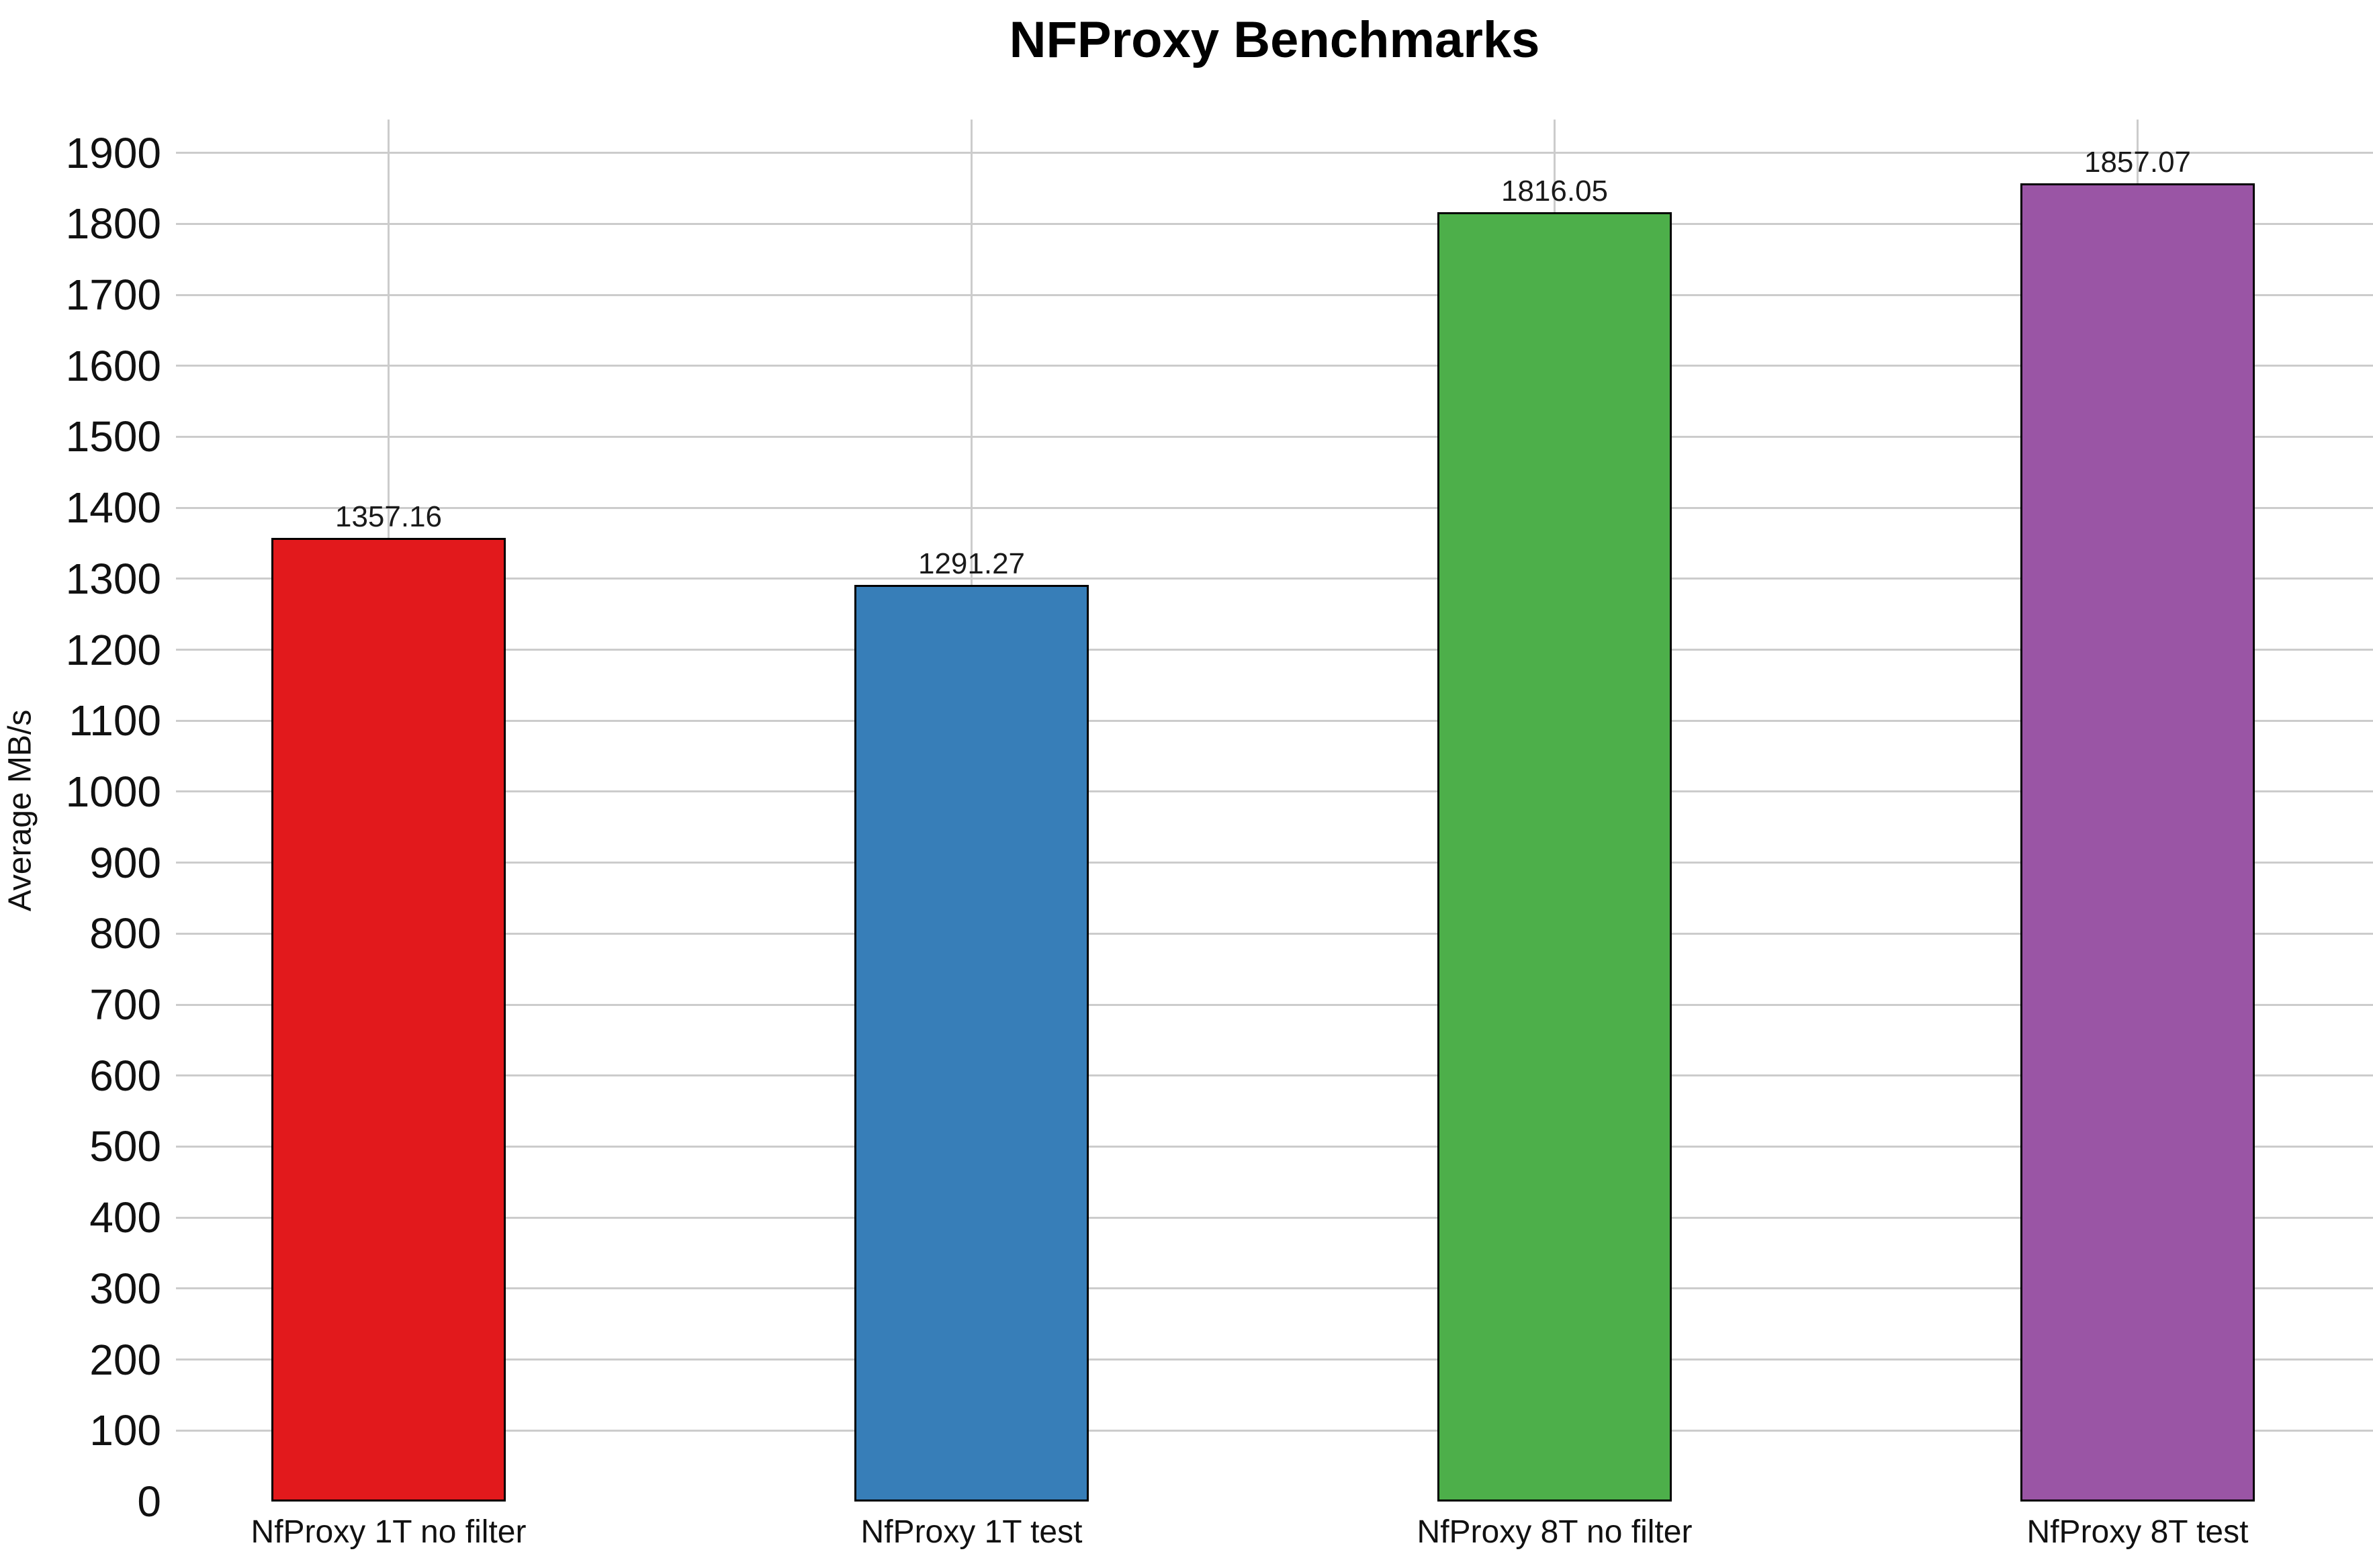  What do you see at coordinates (113, 508) in the screenshot?
I see `y-tick-label: 1400` at bounding box center [113, 508].